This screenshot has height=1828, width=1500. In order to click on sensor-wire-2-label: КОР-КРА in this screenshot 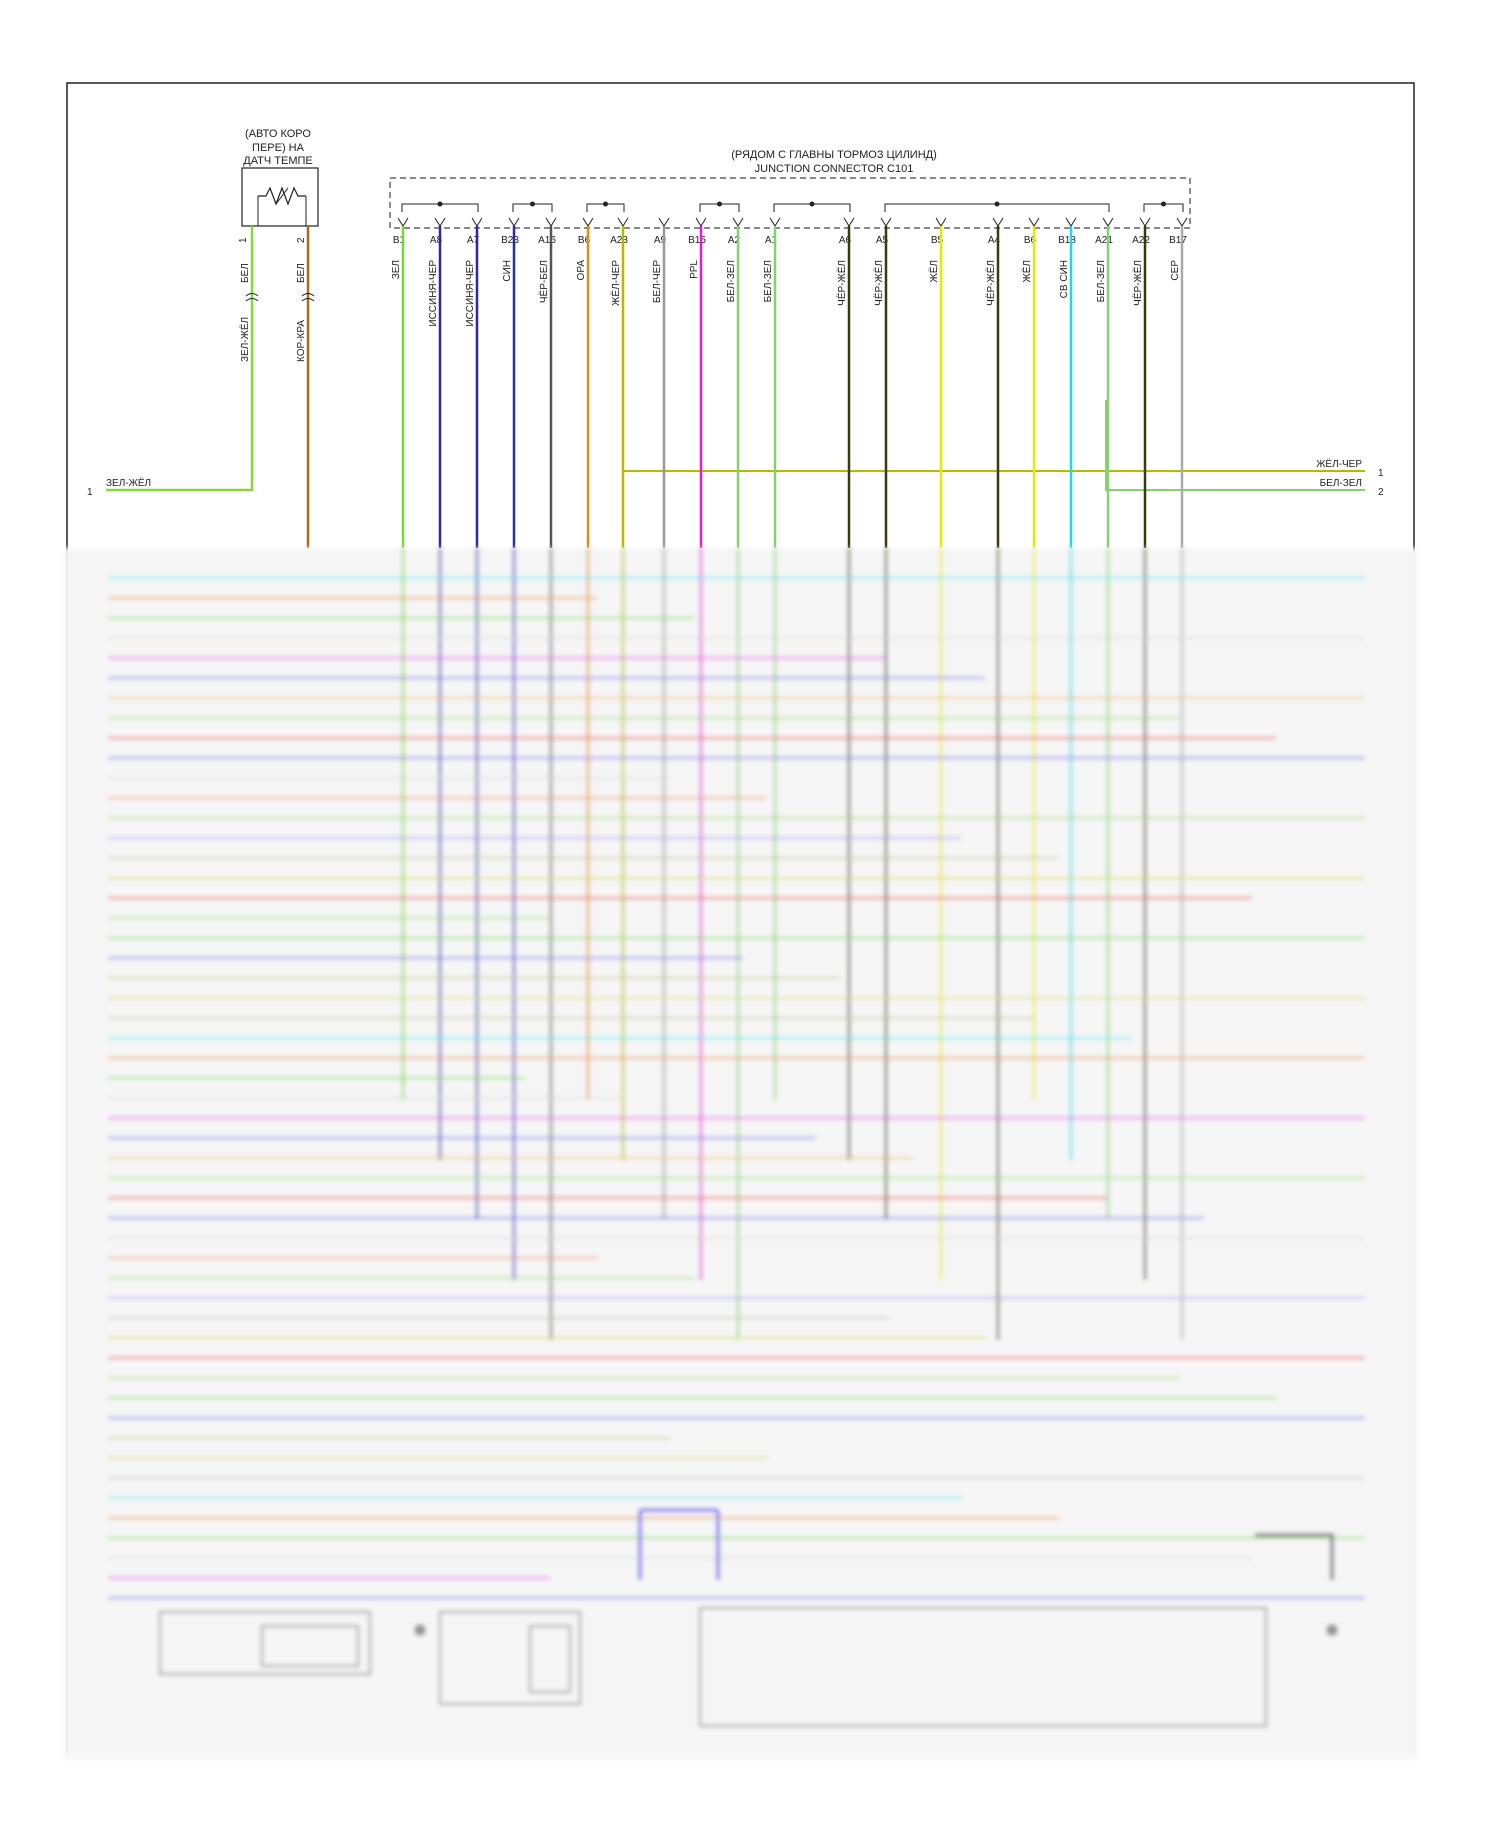, I will do `click(301, 341)`.